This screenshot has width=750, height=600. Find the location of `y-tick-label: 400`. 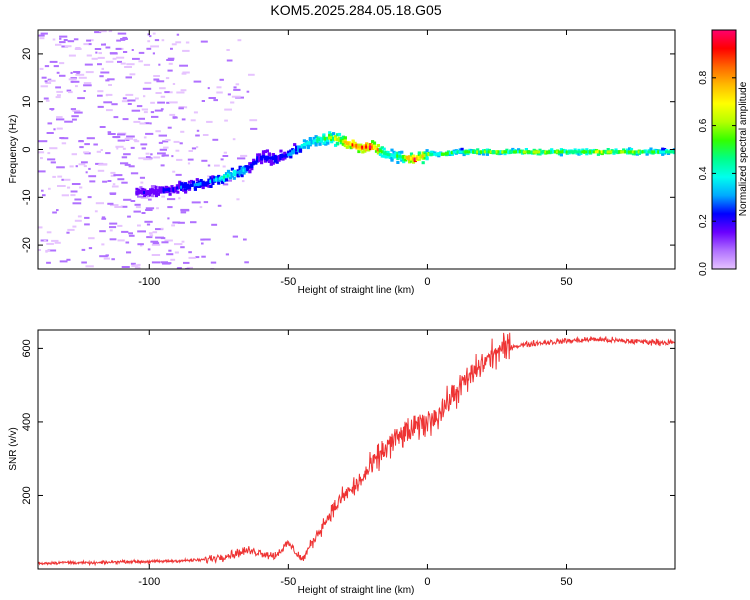

y-tick-label: 400 is located at coordinates (27, 422).